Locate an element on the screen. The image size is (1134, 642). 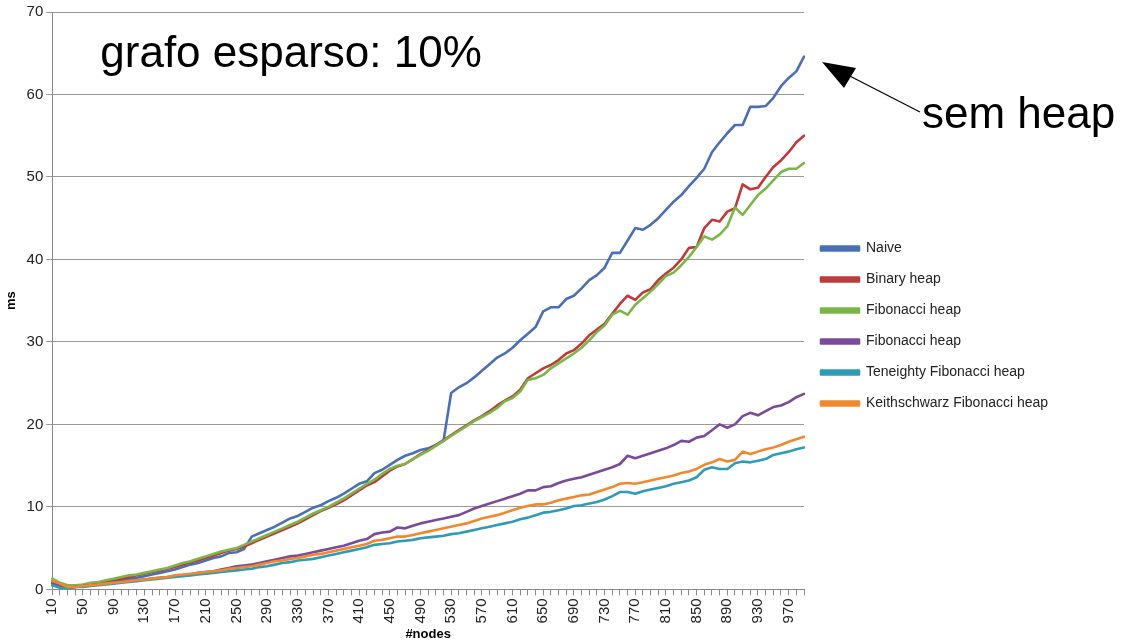
x-tick-label: 730 is located at coordinates (603, 611).